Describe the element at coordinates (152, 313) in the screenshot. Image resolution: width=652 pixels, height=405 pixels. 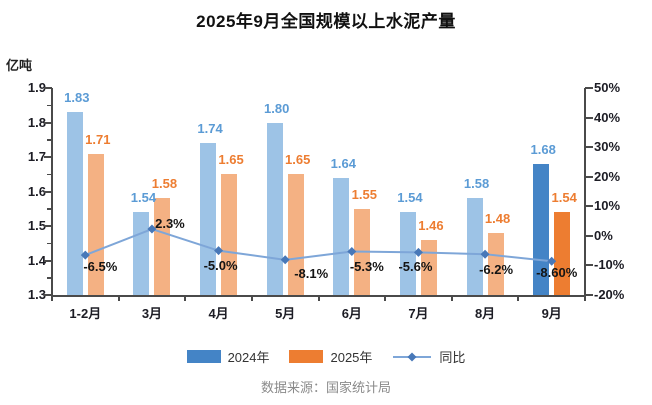
I see `x-axis-label: 3月` at that location.